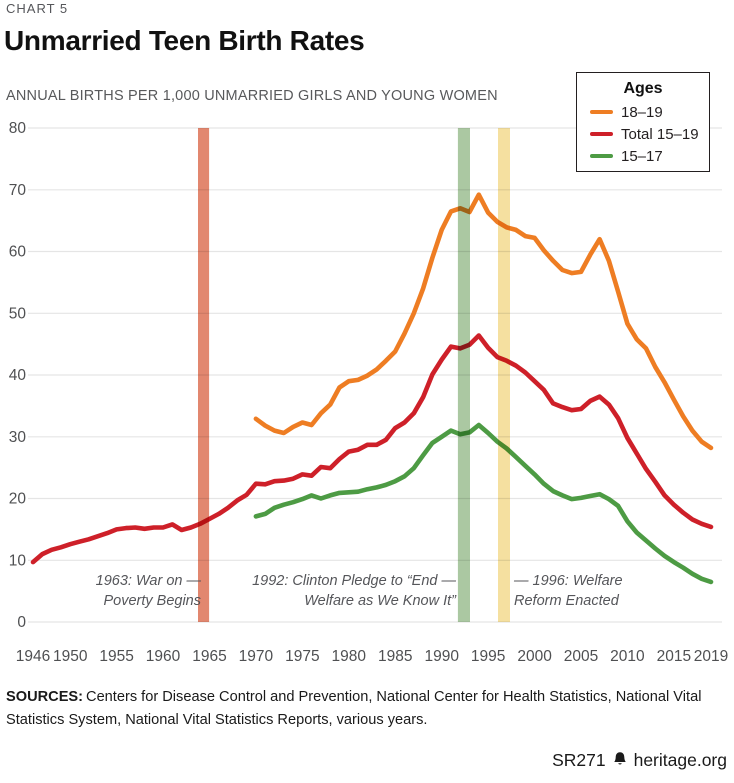 Image resolution: width=734 pixels, height=783 pixels. I want to click on heritage-bell-icon, so click(620, 761).